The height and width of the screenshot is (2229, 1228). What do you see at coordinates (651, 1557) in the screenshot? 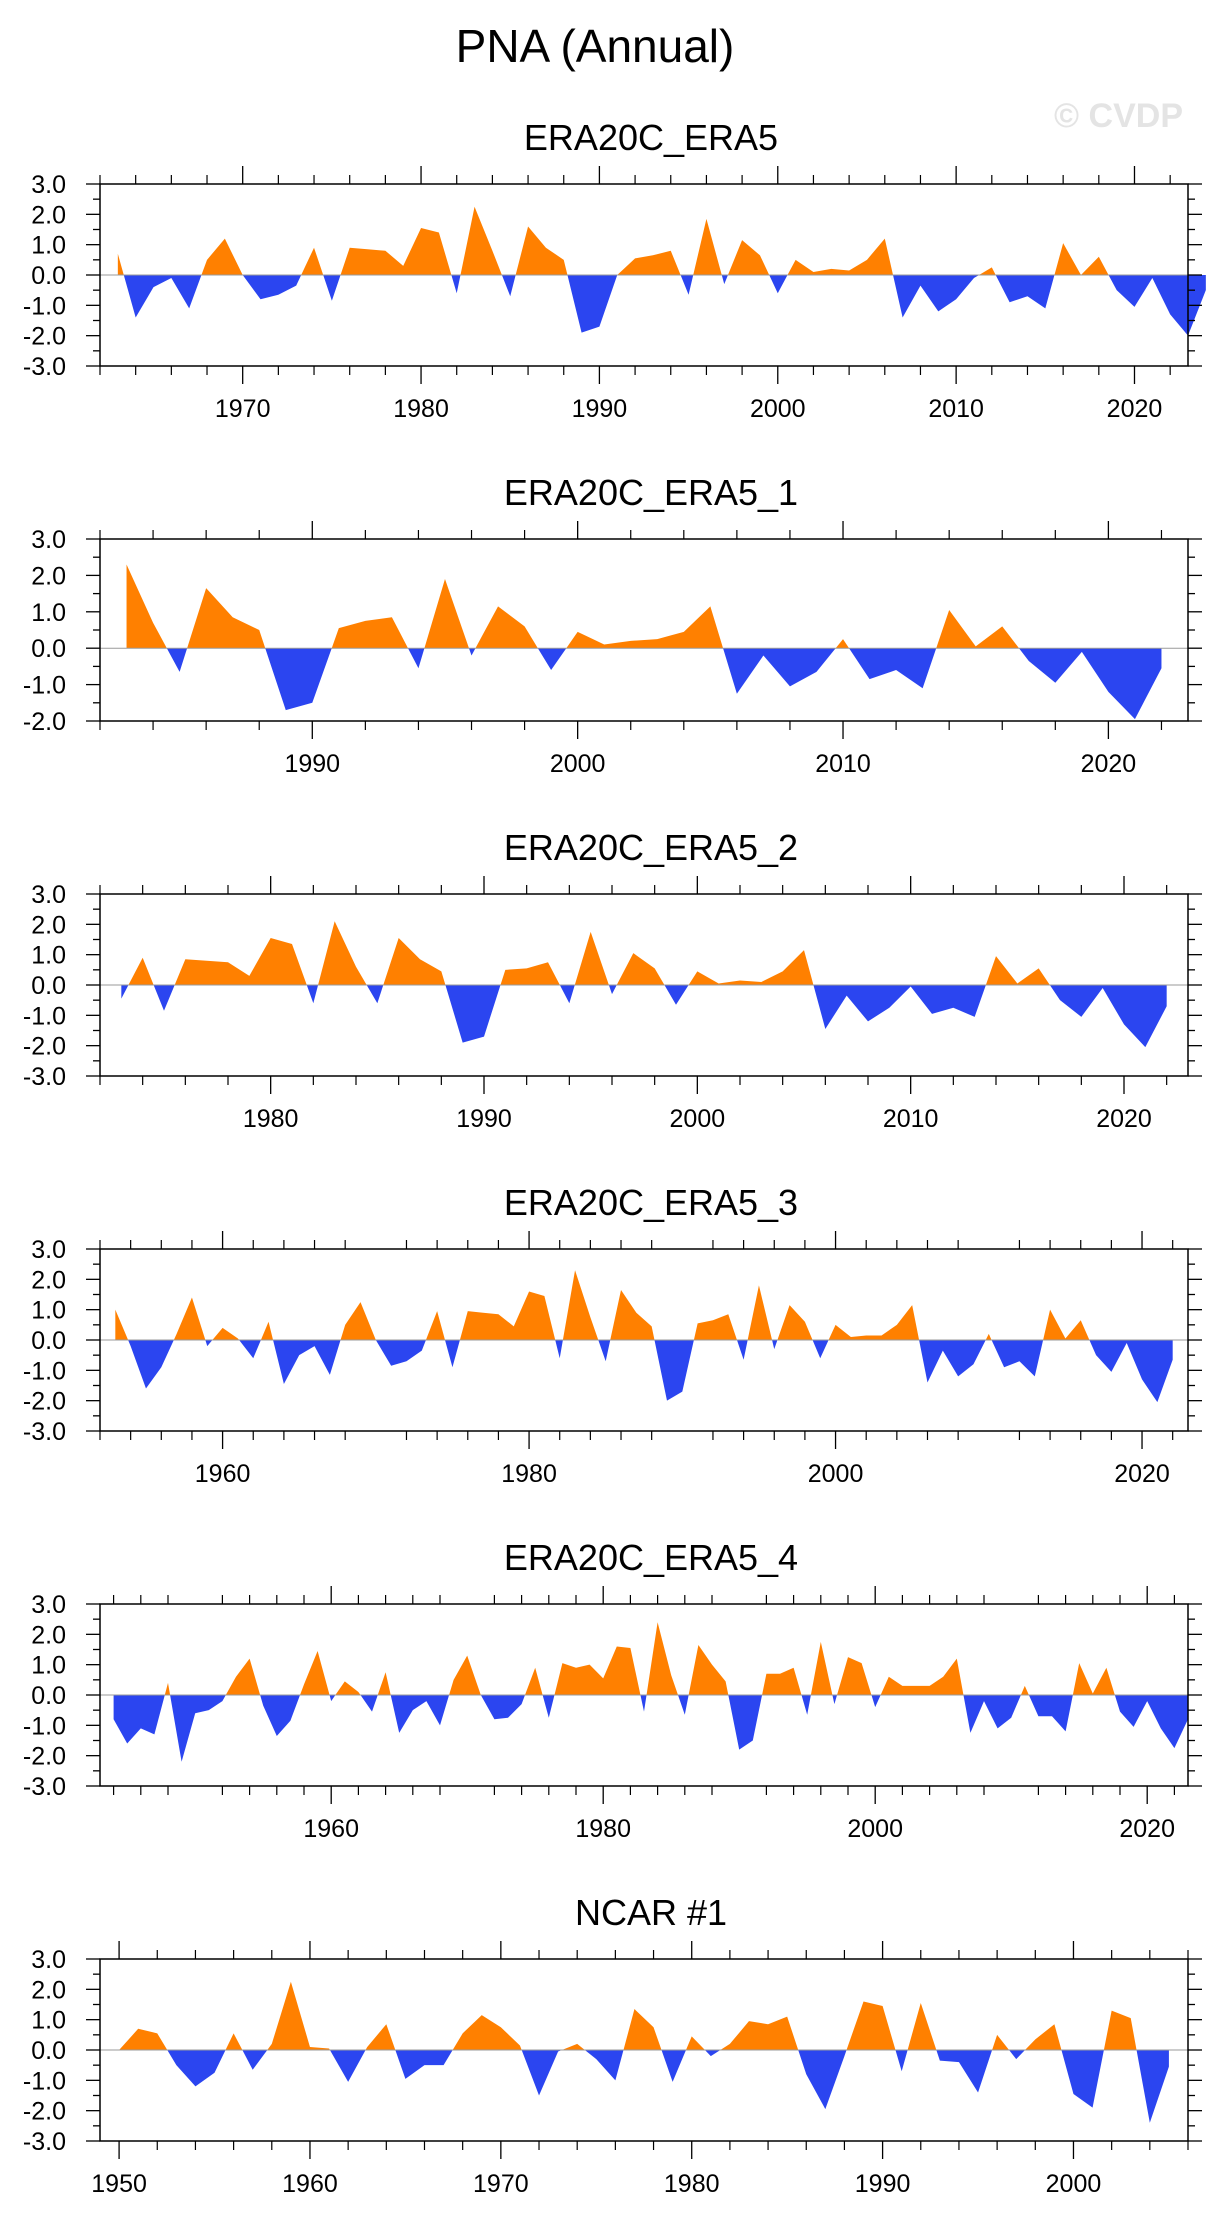
I see `panel-title: ERA20C_ERA5_4` at bounding box center [651, 1557].